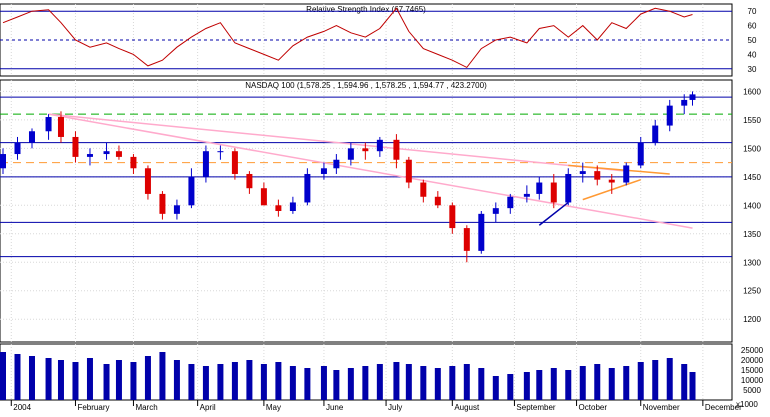 Image resolution: width=770 pixels, height=417 pixels. Describe the element at coordinates (619, 169) in the screenshot. I see `trendline` at that location.